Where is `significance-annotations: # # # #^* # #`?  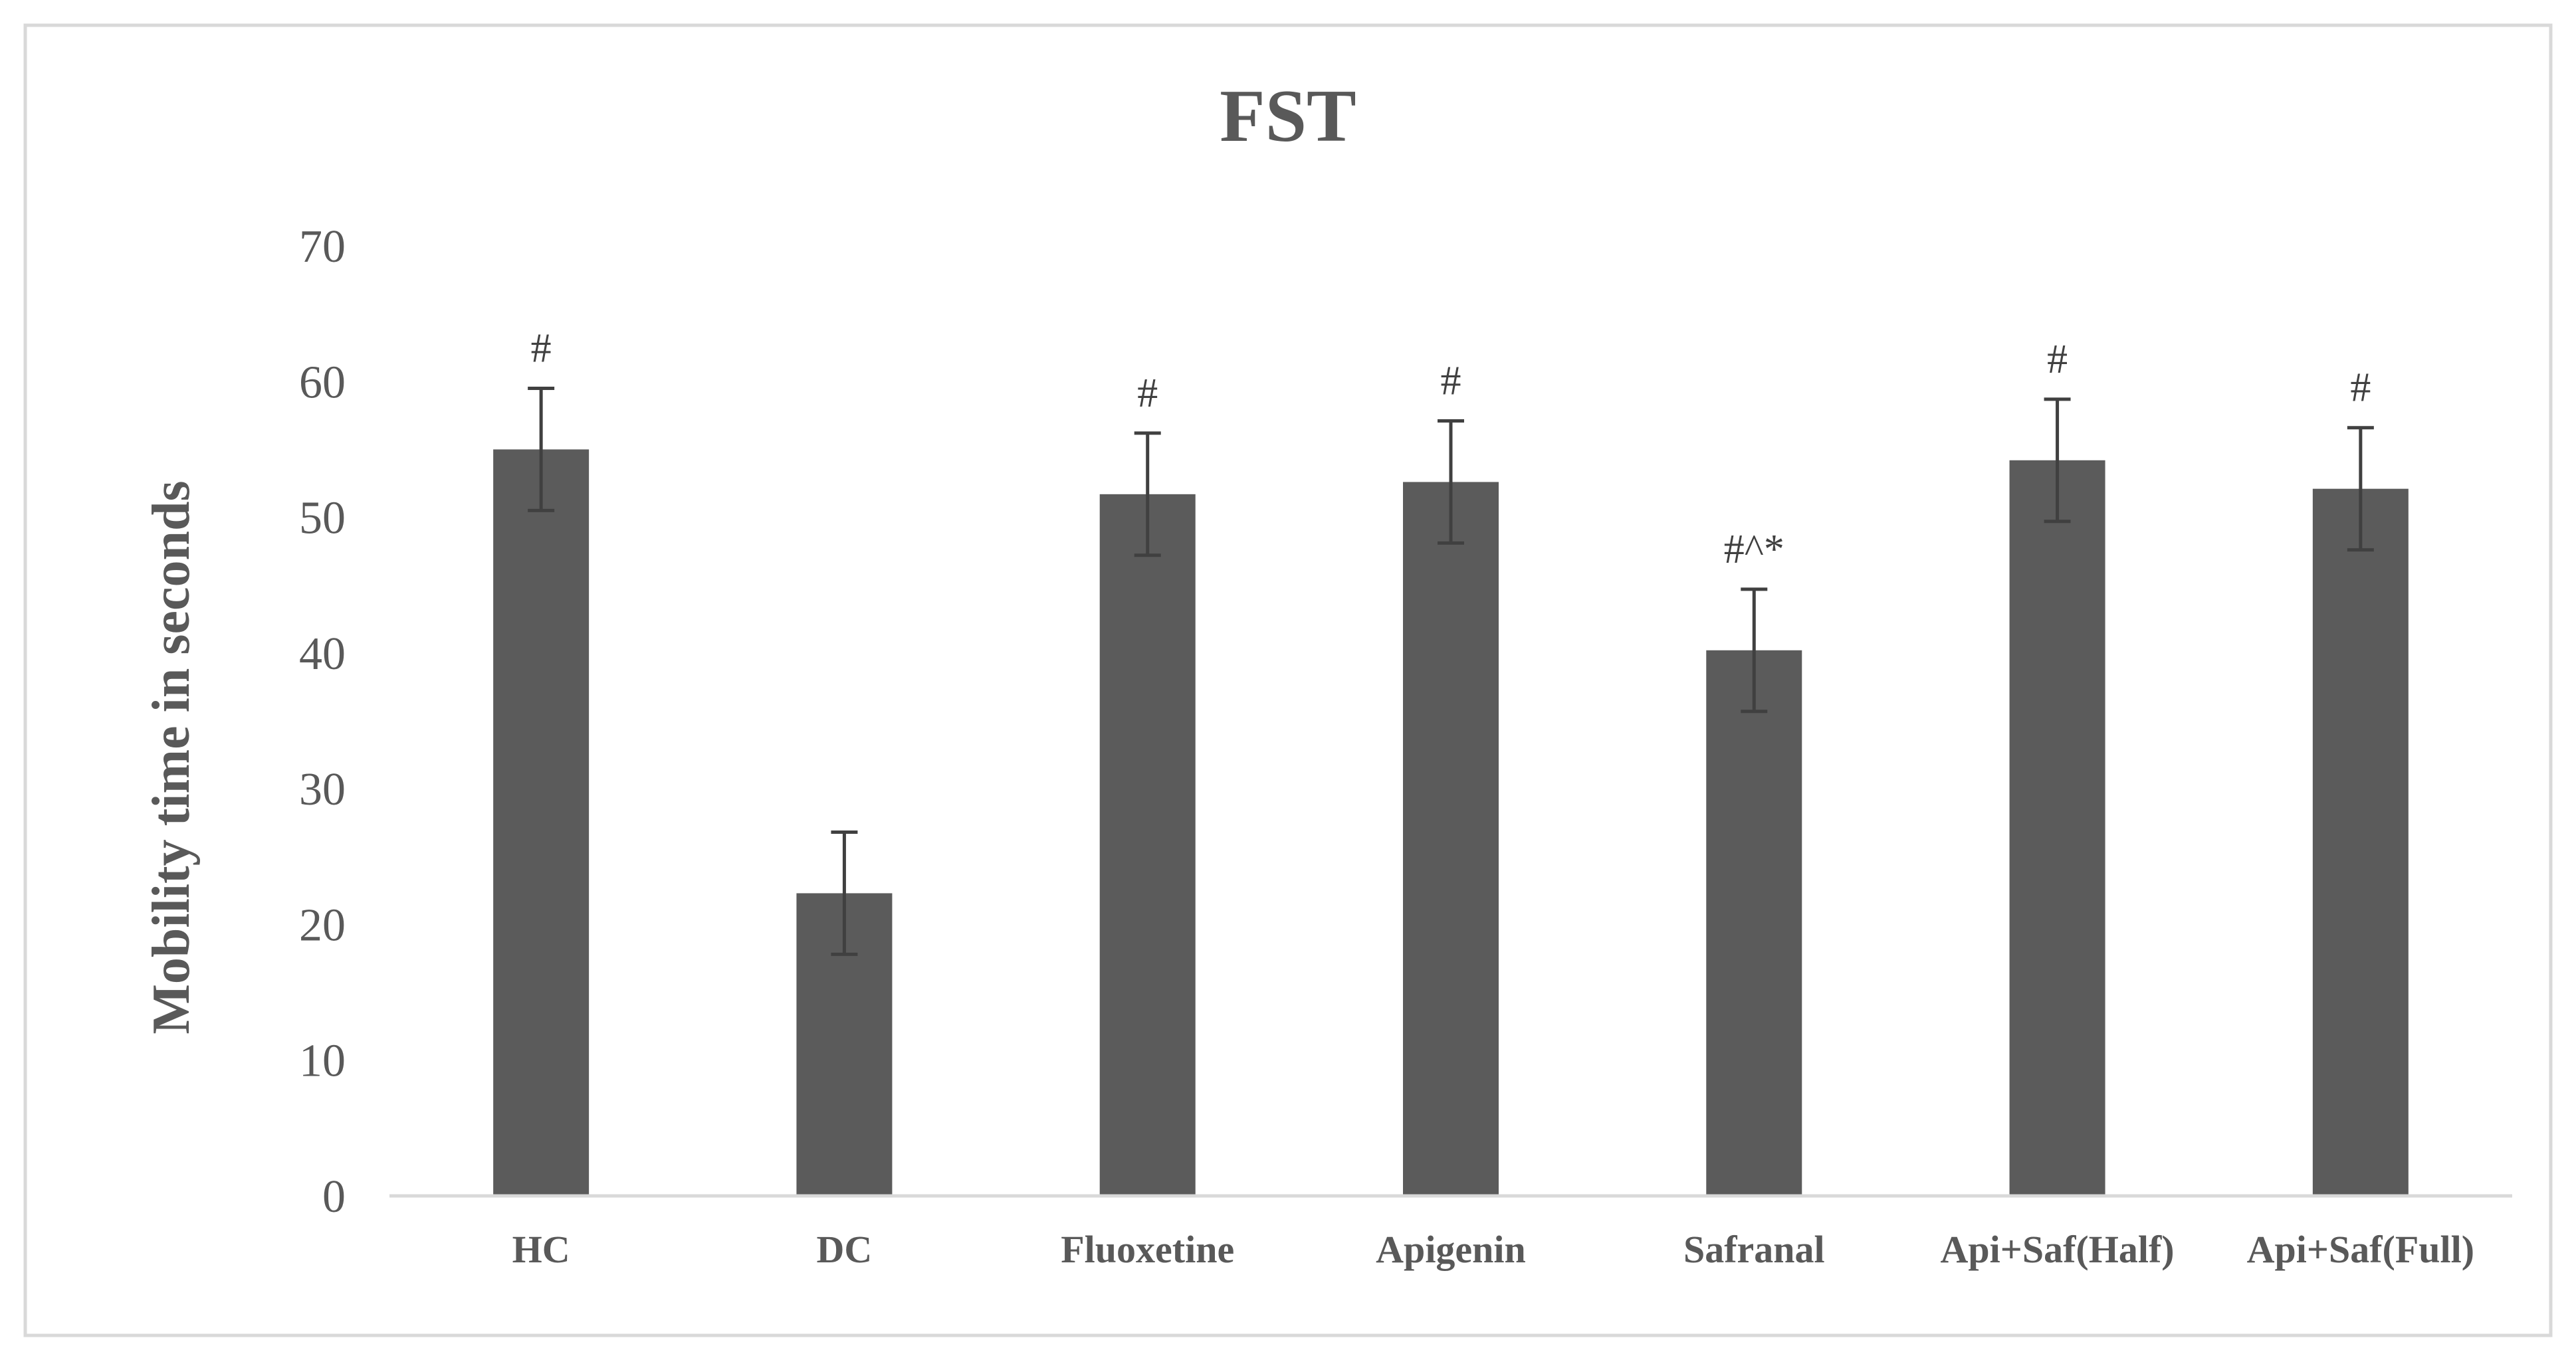
significance-annotations: # # # #^* # # is located at coordinates (1451, 449).